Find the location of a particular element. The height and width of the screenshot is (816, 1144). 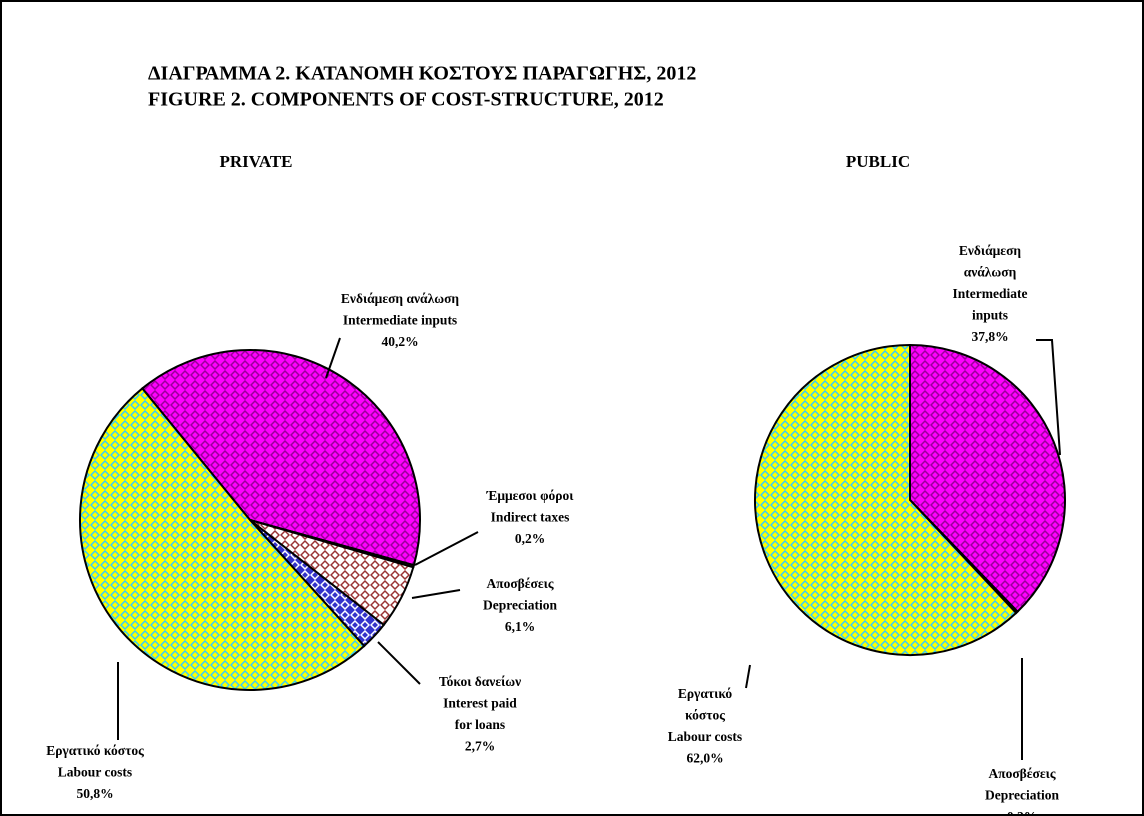

chart-title: PRIVATE is located at coordinates (255, 161).